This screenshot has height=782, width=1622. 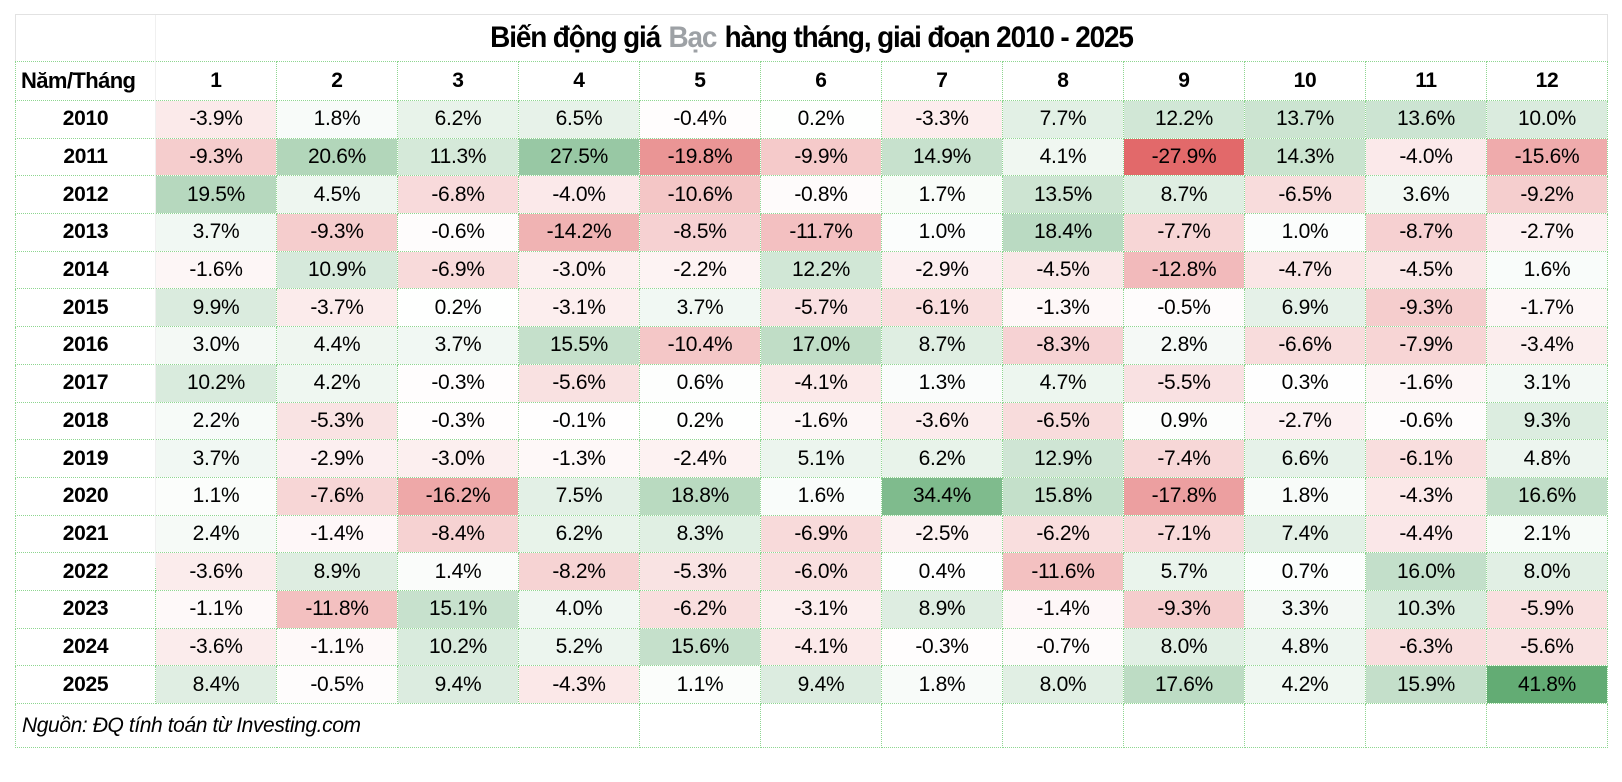 I want to click on heatmap-cell: -8.5%, so click(x=700, y=232).